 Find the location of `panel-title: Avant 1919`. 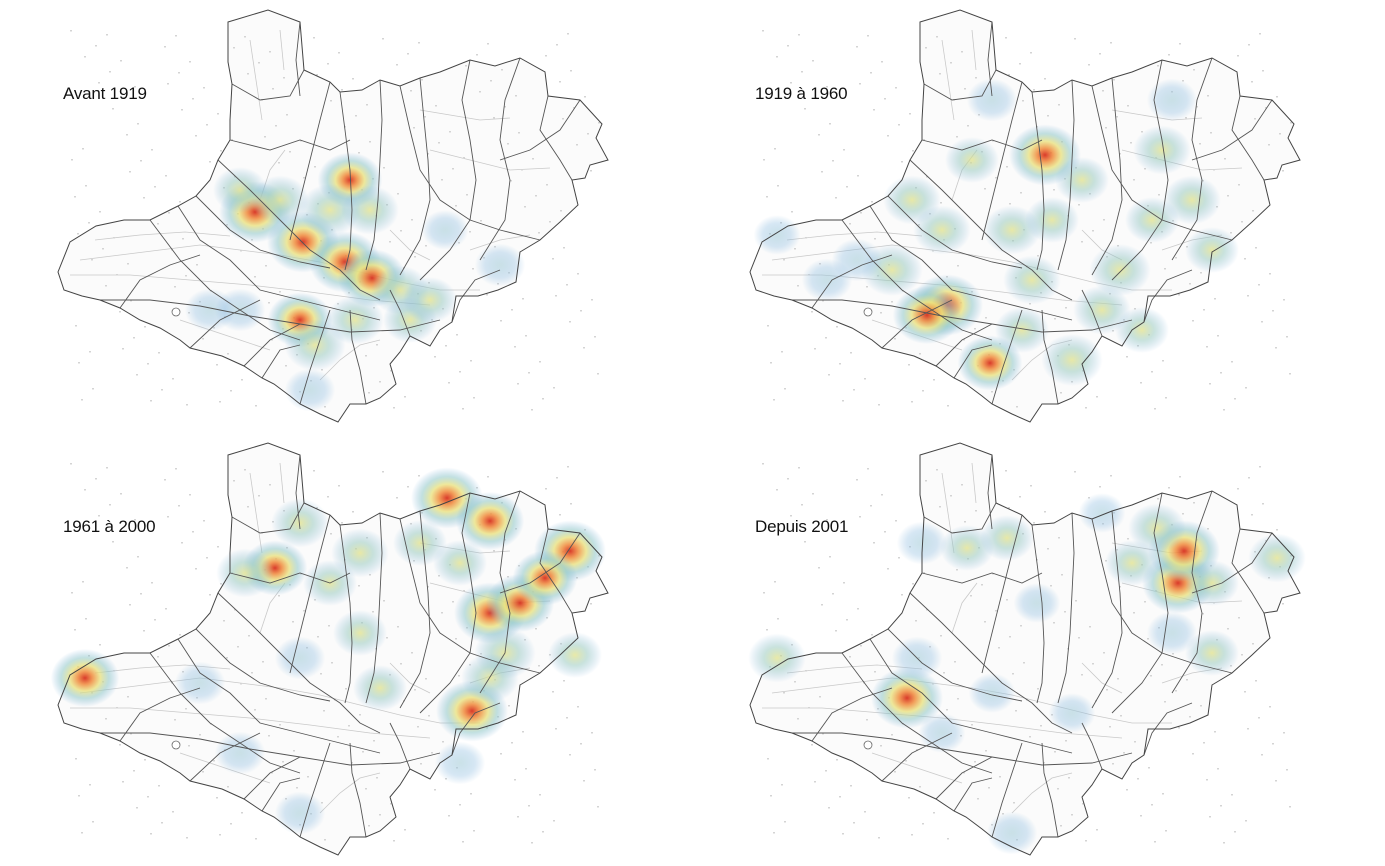

panel-title: Avant 1919 is located at coordinates (105, 93).